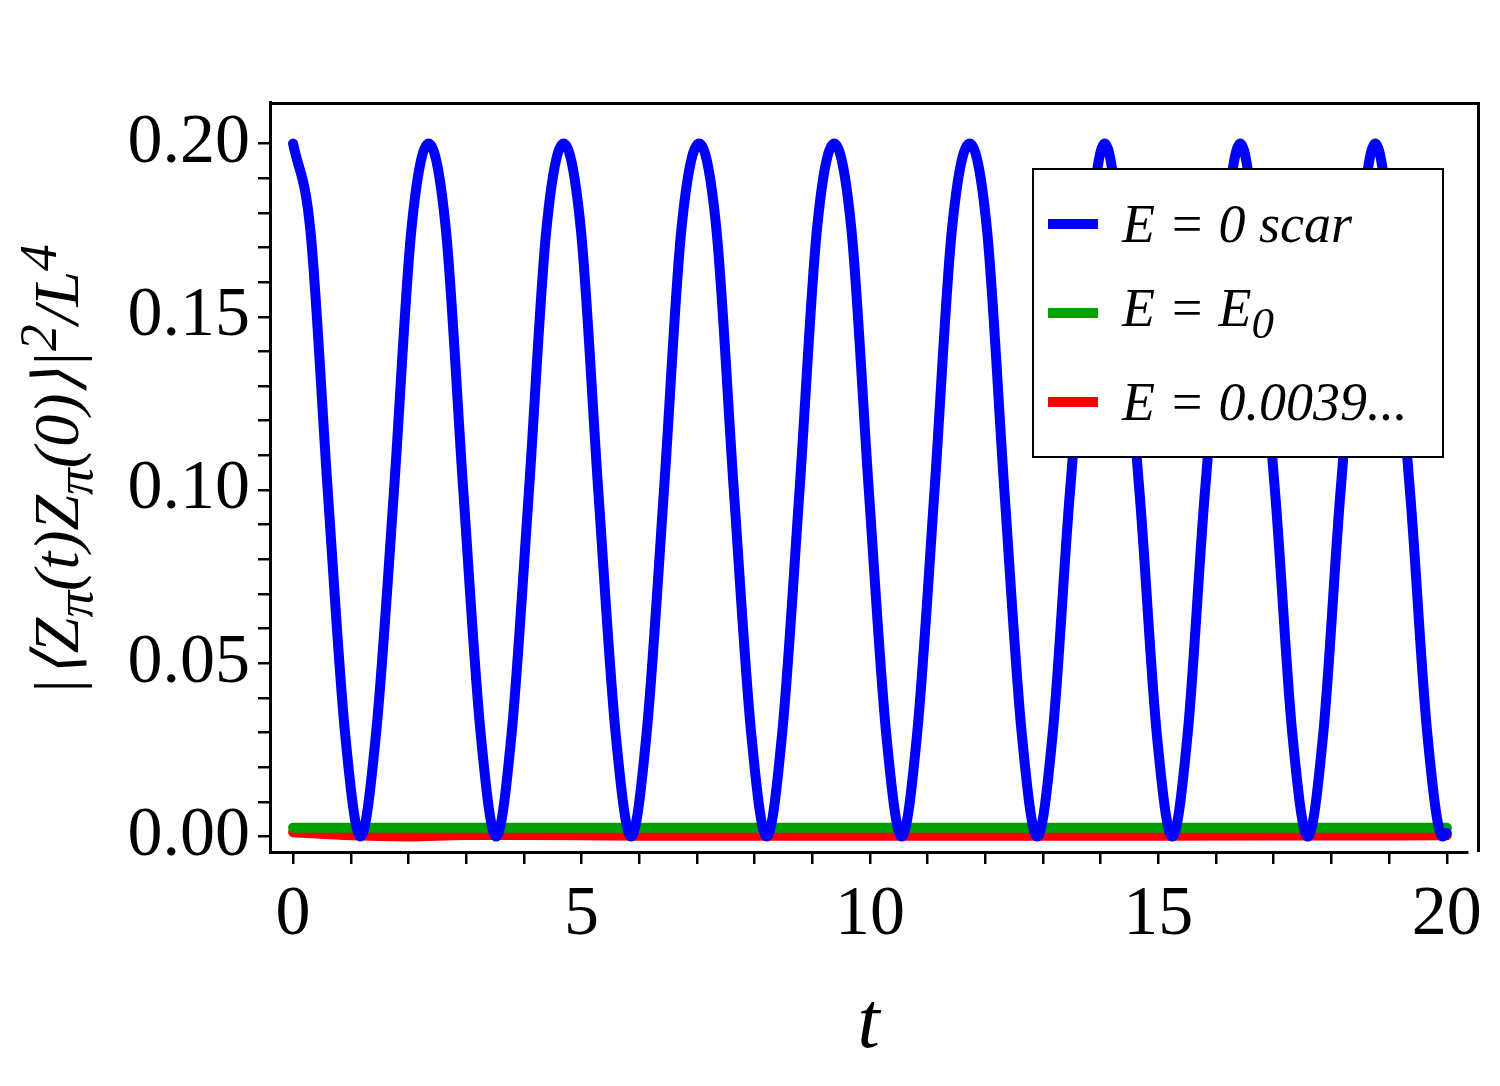 This screenshot has width=1500, height=1086. Describe the element at coordinates (1158, 911) in the screenshot. I see `x-tick-label: 15` at that location.